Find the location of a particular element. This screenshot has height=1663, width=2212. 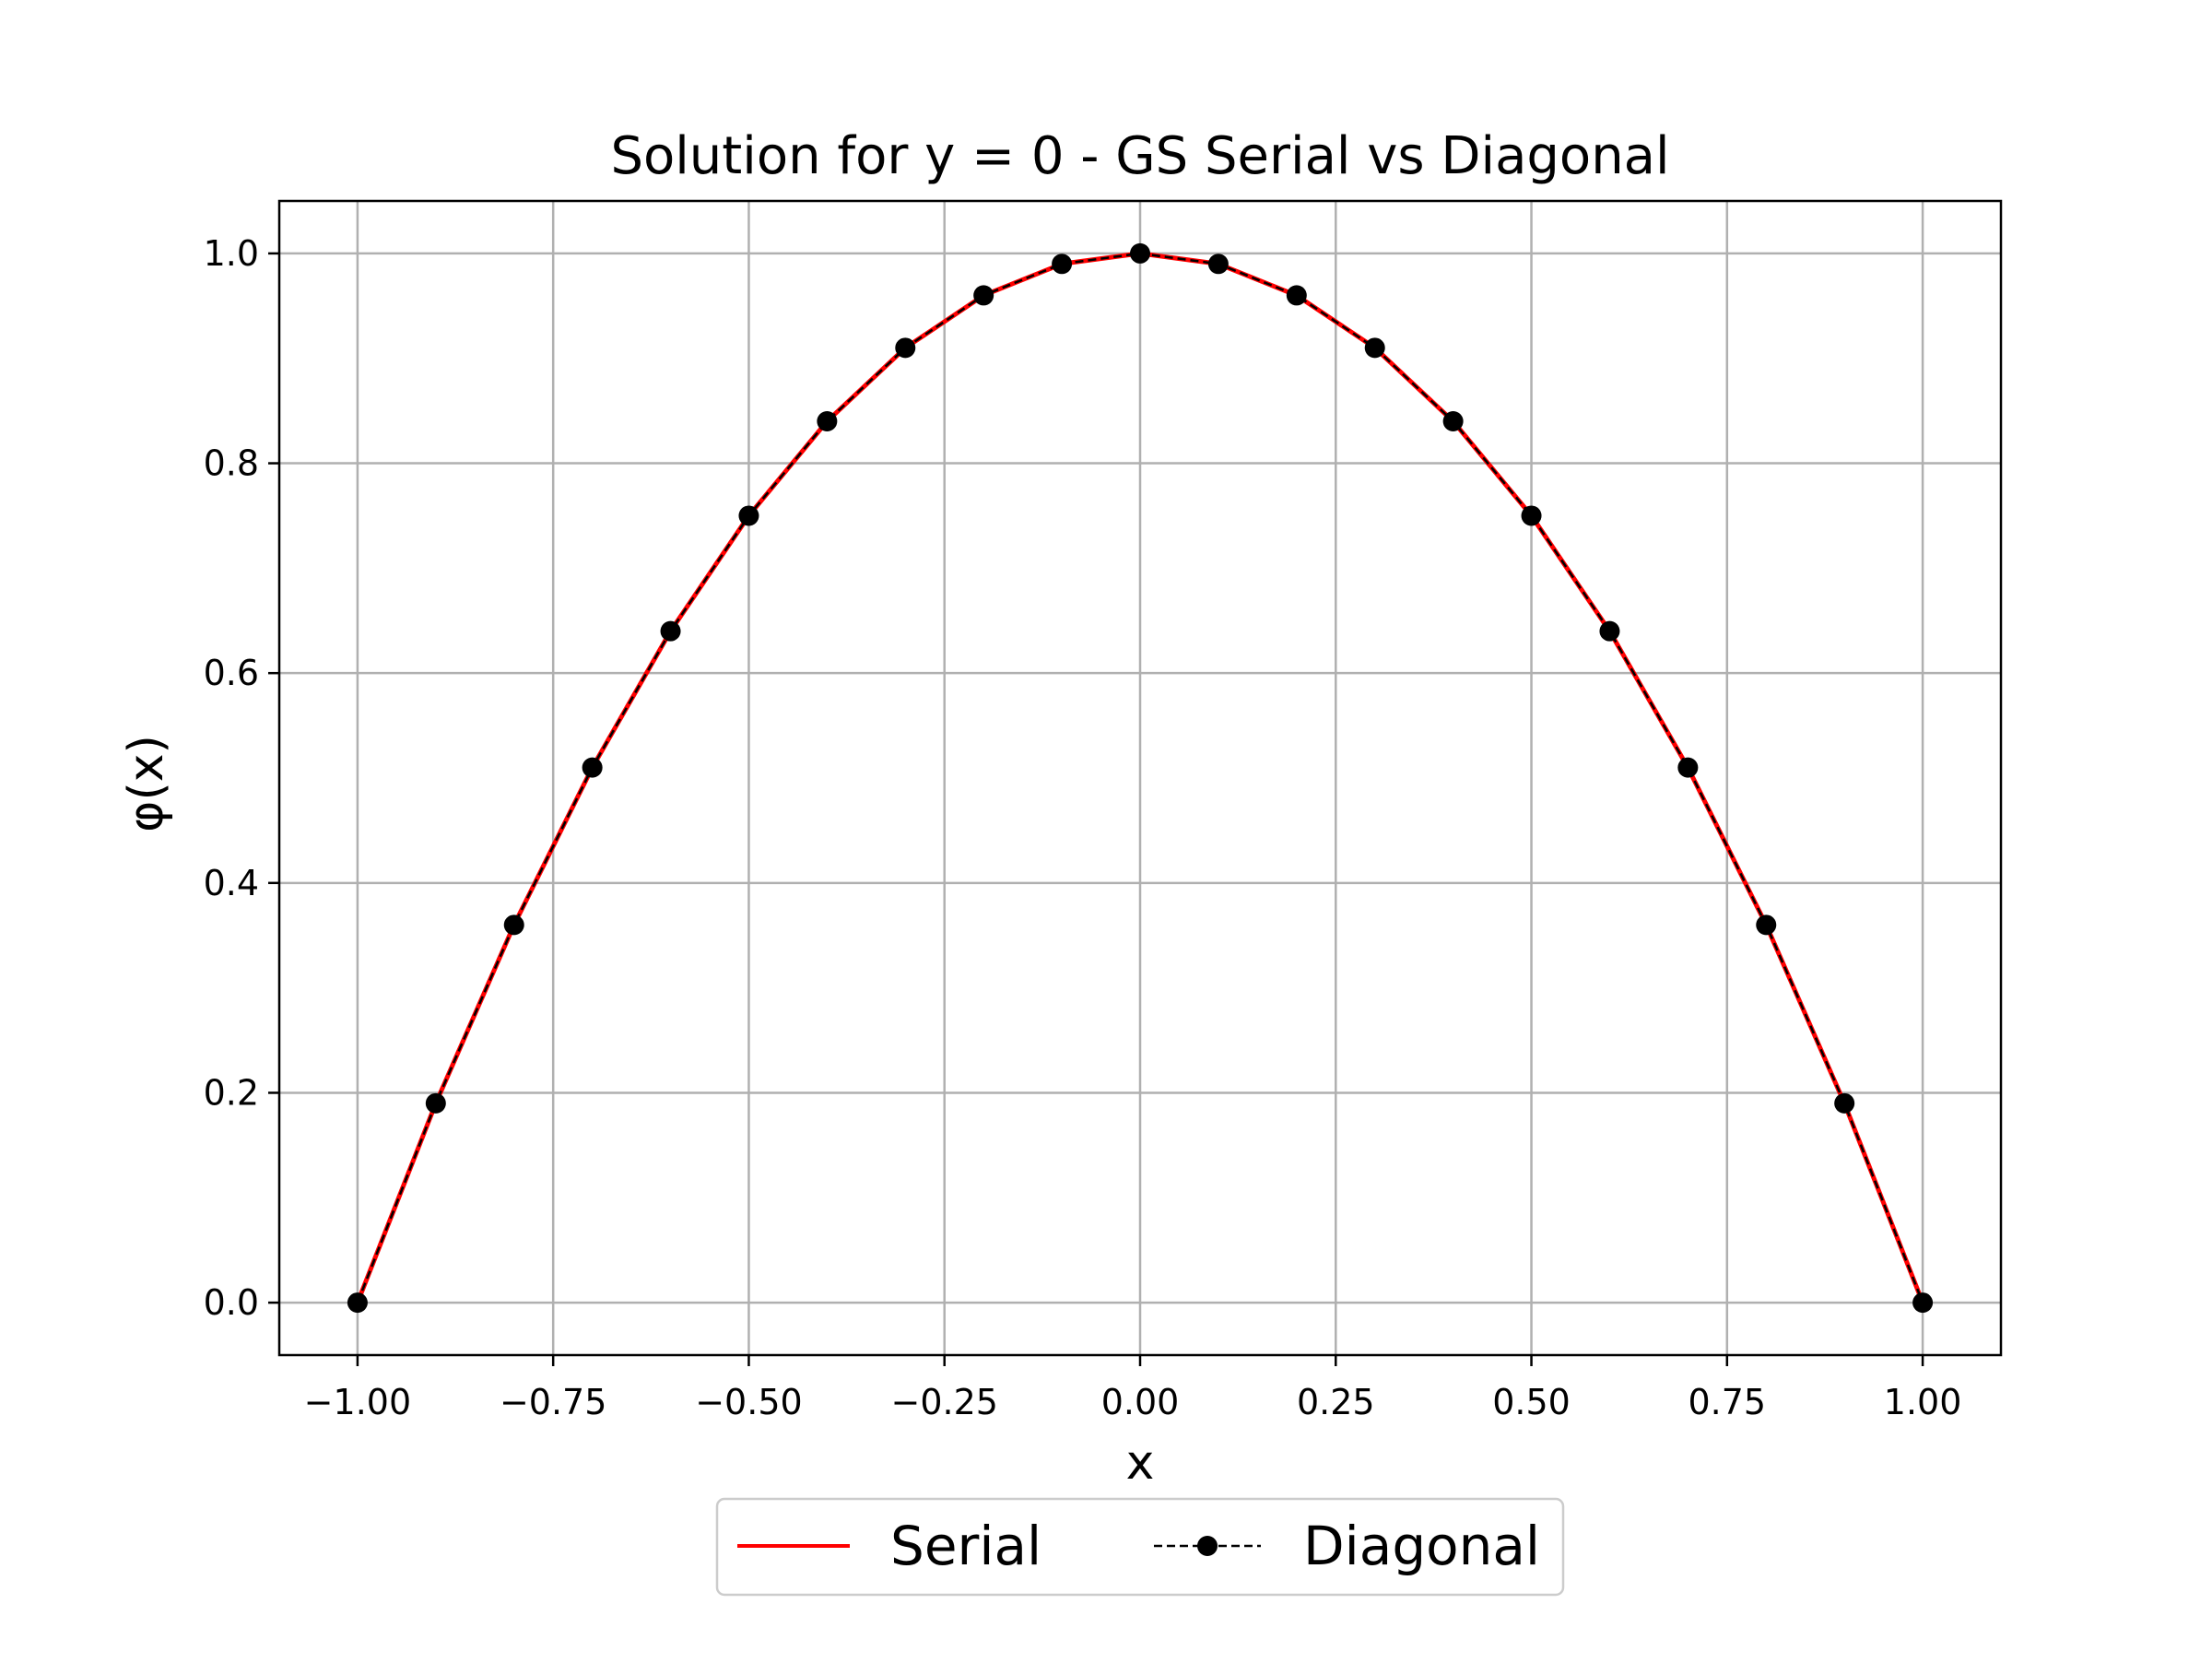

y-tick-label: 1.0 is located at coordinates (231, 254).